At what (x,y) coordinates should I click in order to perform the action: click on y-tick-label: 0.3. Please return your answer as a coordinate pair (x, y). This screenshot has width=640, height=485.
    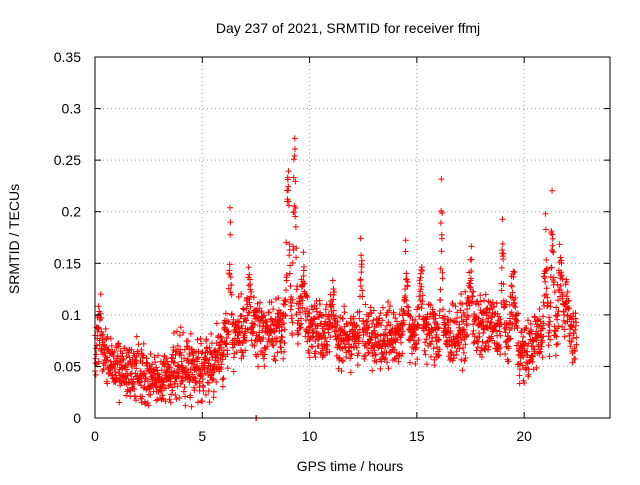
    Looking at the image, I should click on (72, 109).